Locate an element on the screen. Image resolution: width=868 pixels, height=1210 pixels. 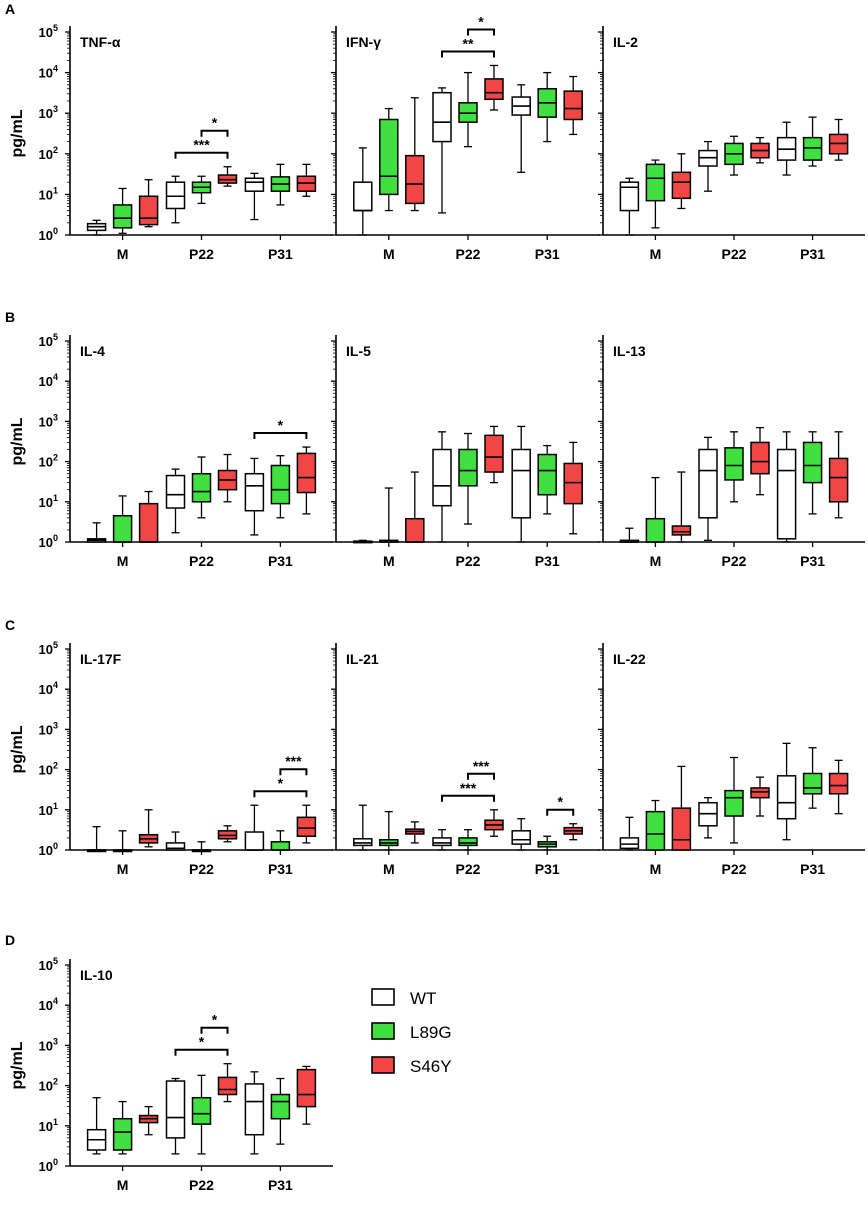
panel-a-il-2: IL-2 M P22 P31 is located at coordinates (731, 144).